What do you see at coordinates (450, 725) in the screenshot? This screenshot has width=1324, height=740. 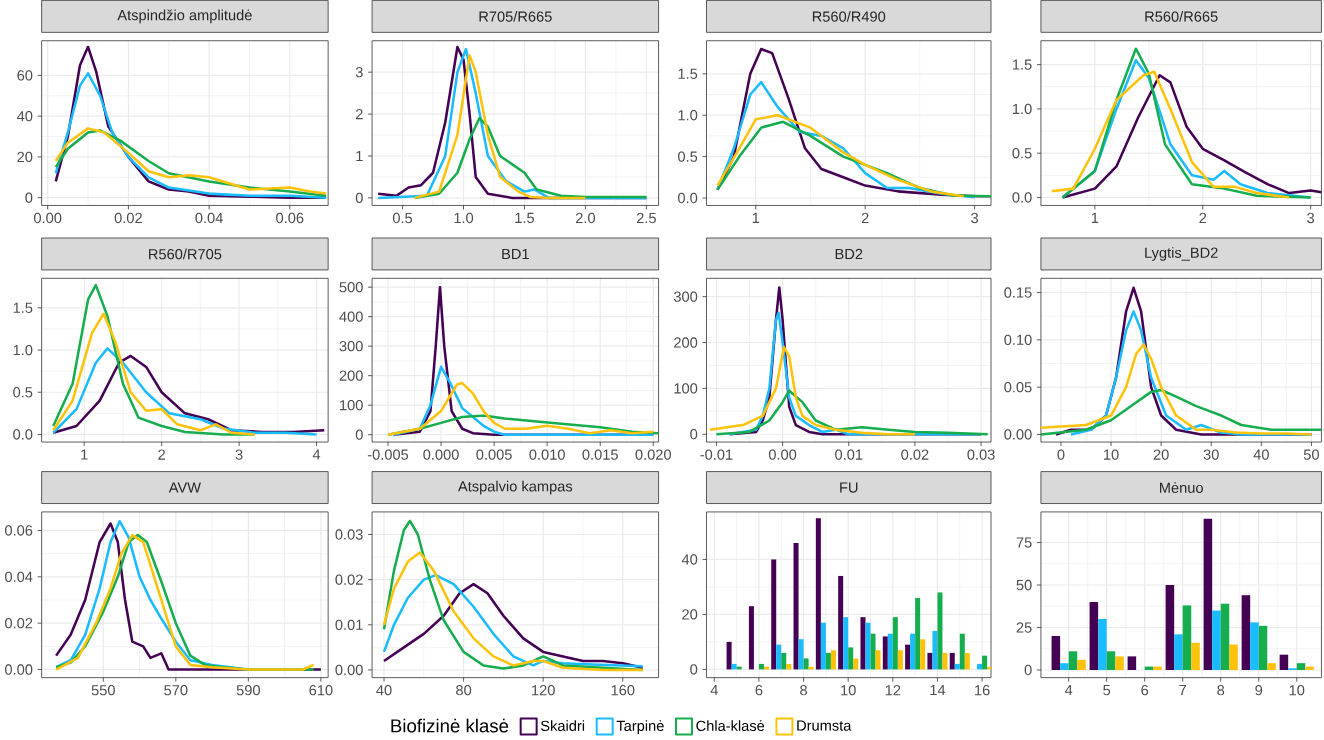 I see `legend-title: Biofizinė klasė` at bounding box center [450, 725].